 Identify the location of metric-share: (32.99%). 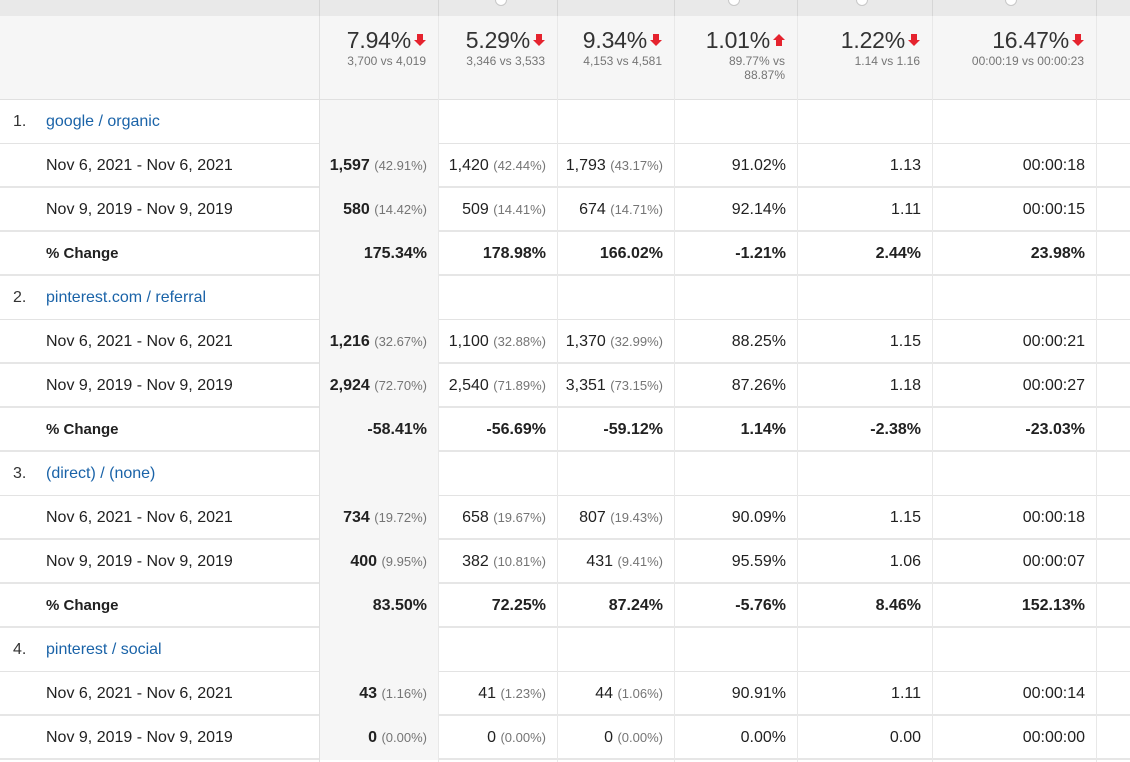
(636, 341).